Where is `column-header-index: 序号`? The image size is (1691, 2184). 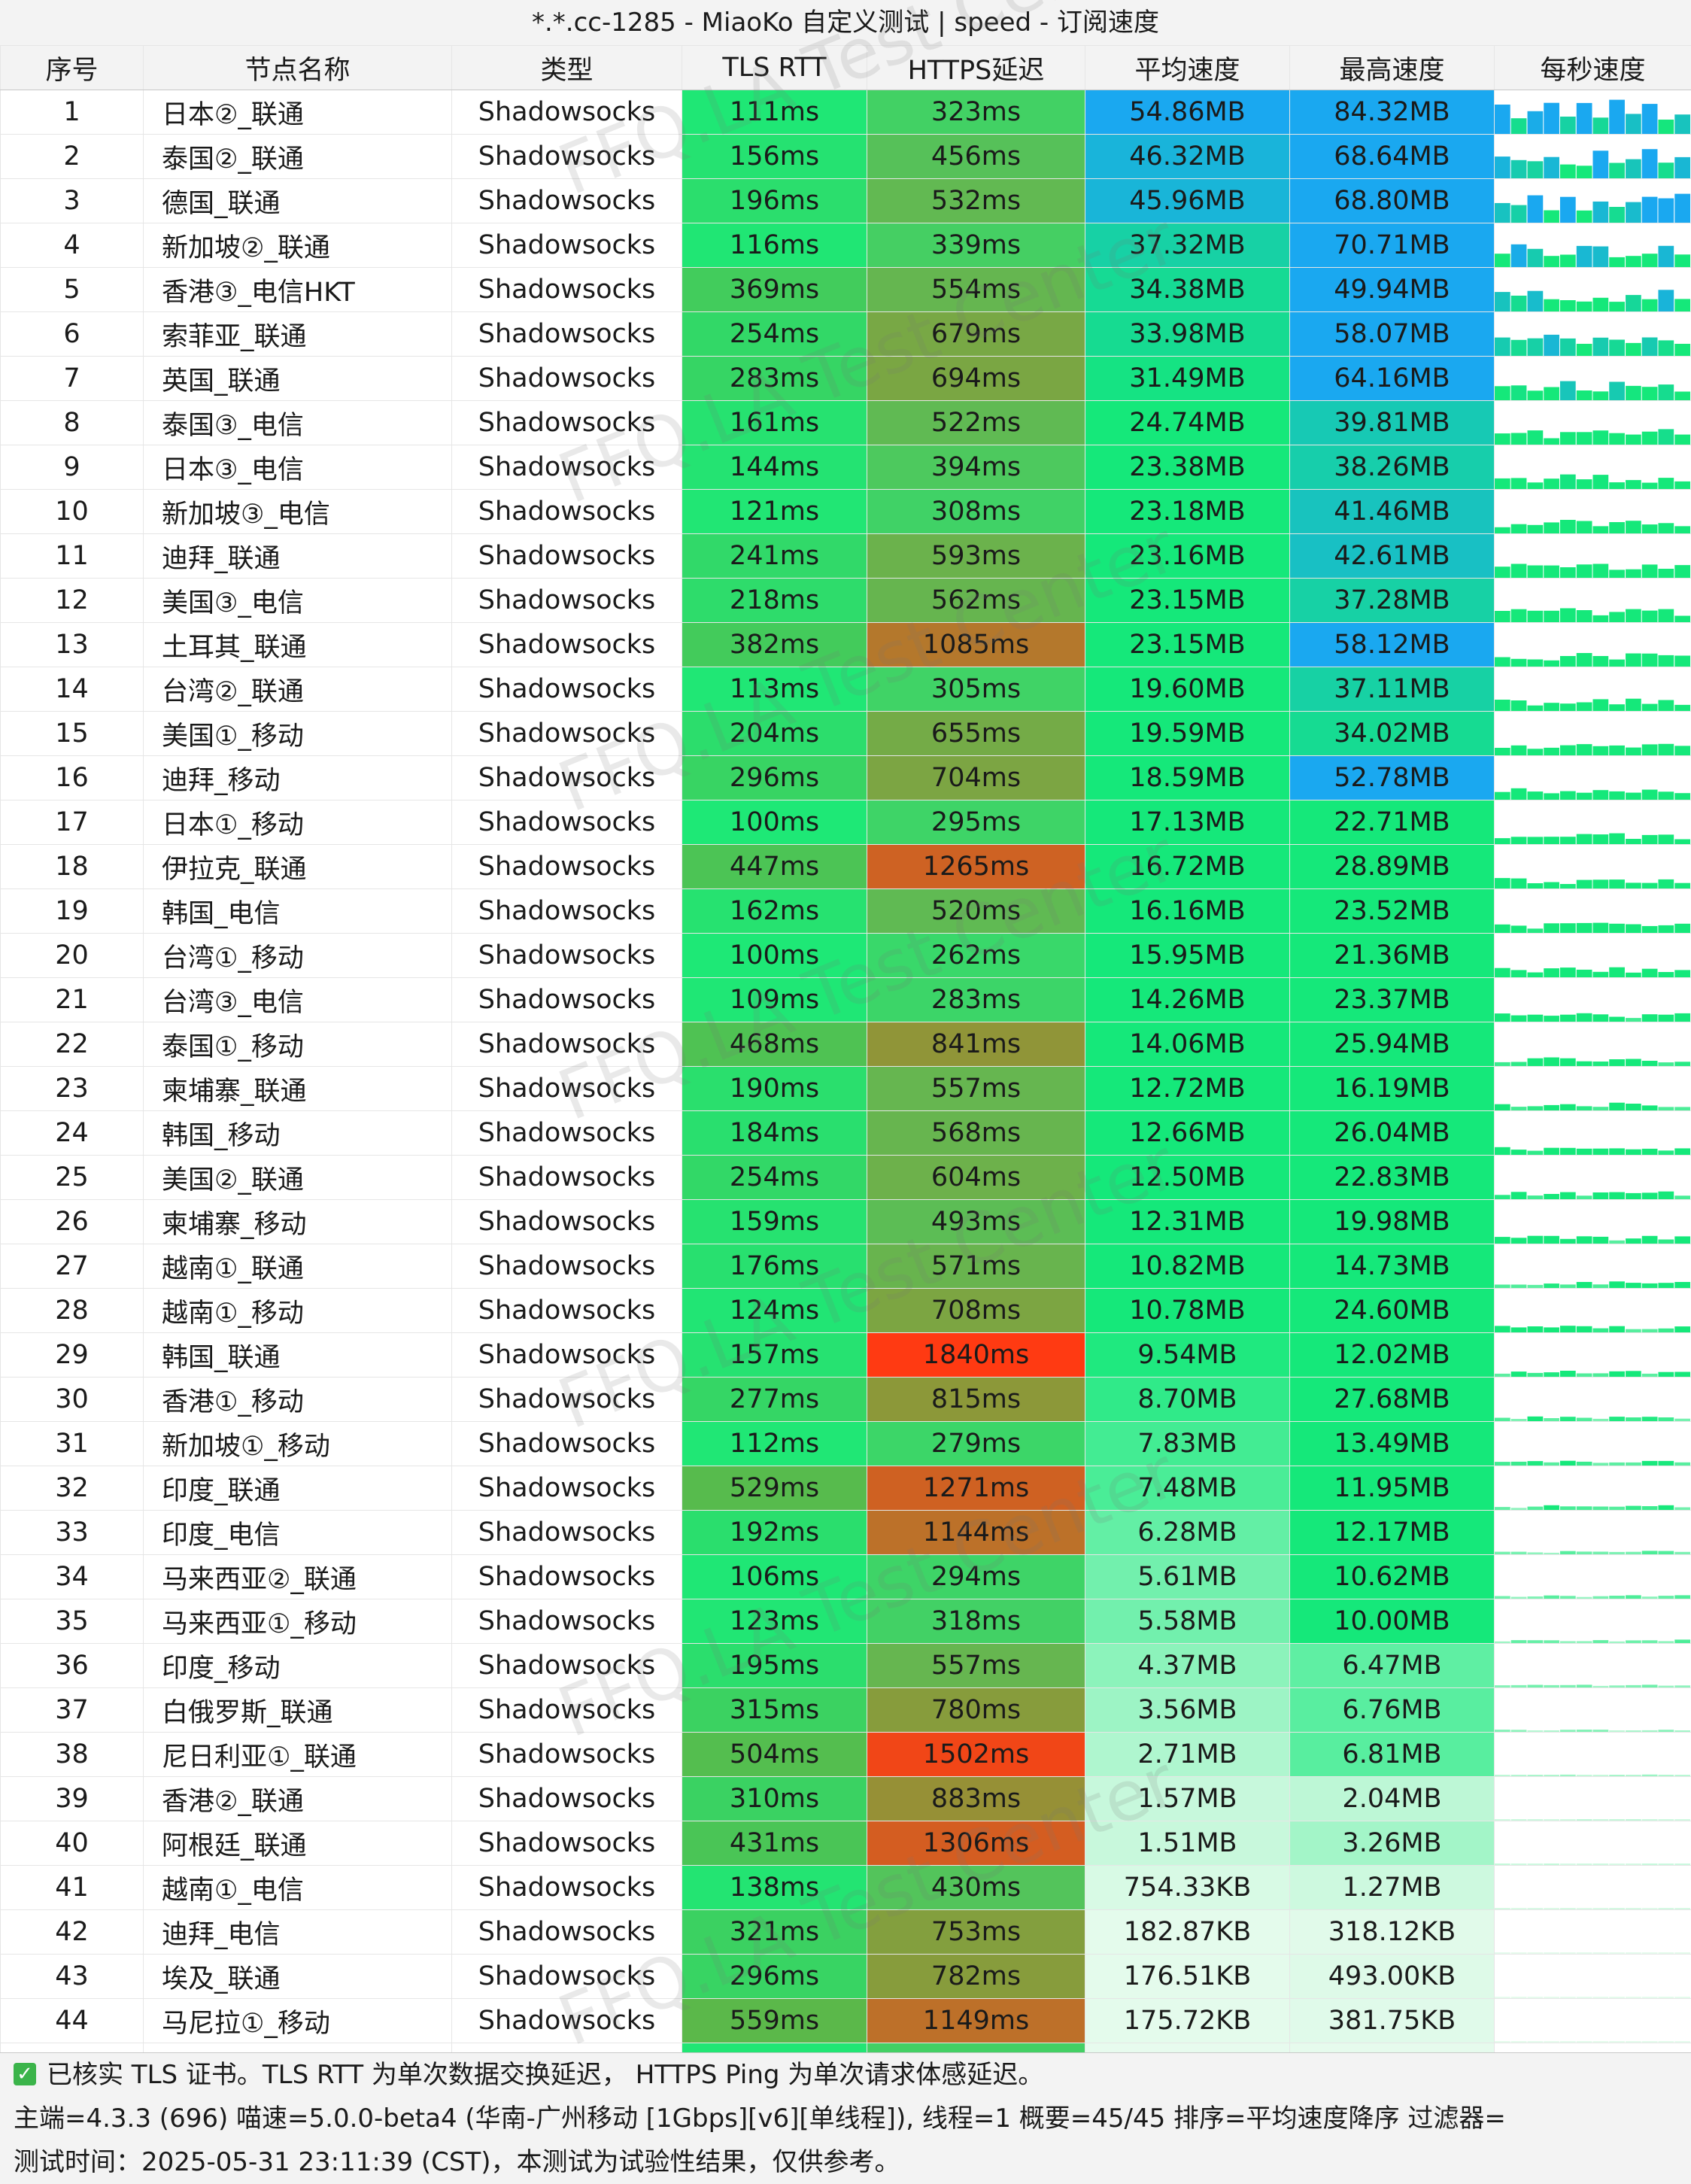
column-header-index: 序号 is located at coordinates (72, 68).